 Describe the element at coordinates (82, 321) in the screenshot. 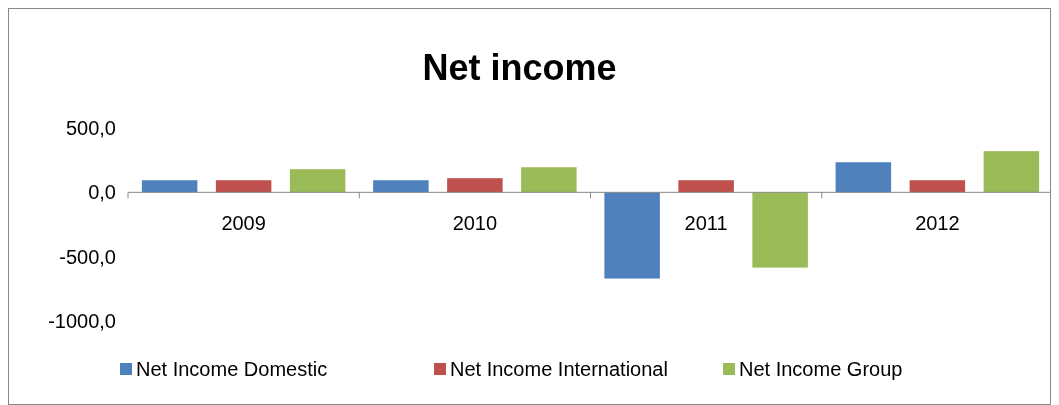

I see `y-tick-label: -1000,0` at that location.